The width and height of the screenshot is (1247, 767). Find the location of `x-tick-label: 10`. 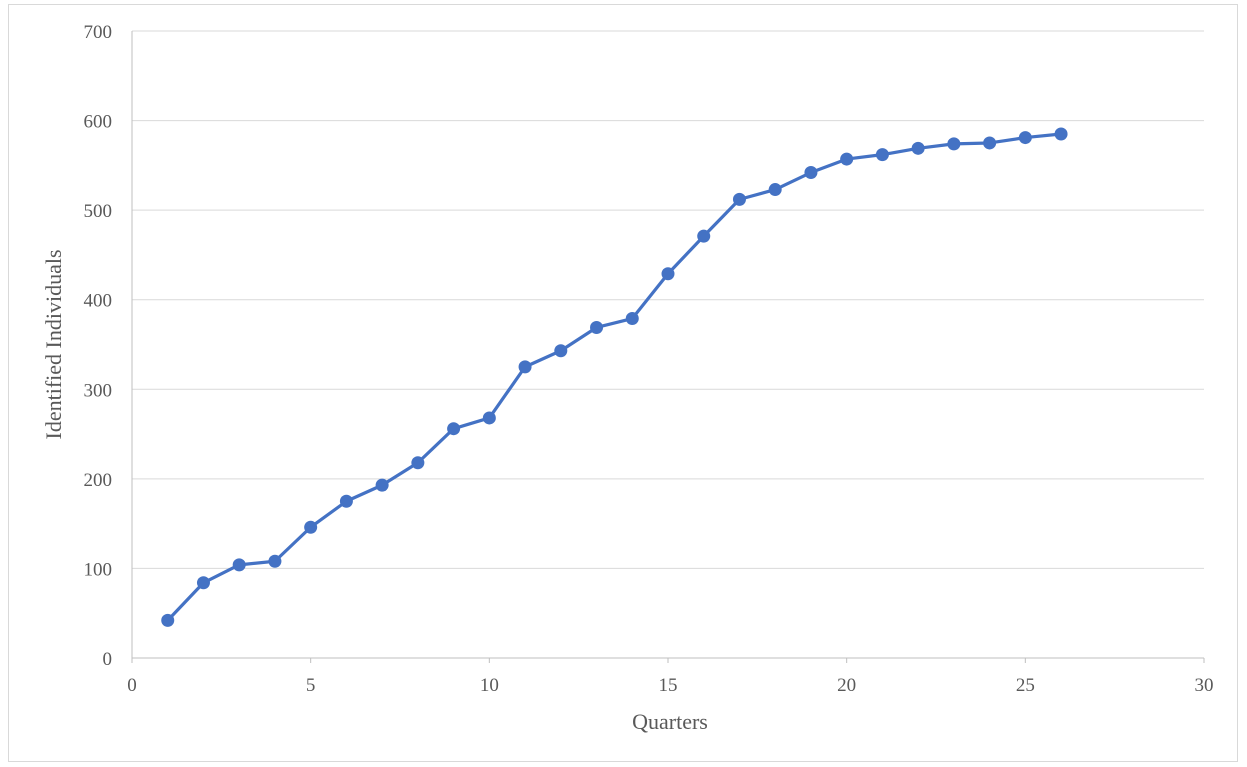

x-tick-label: 10 is located at coordinates (489, 685).